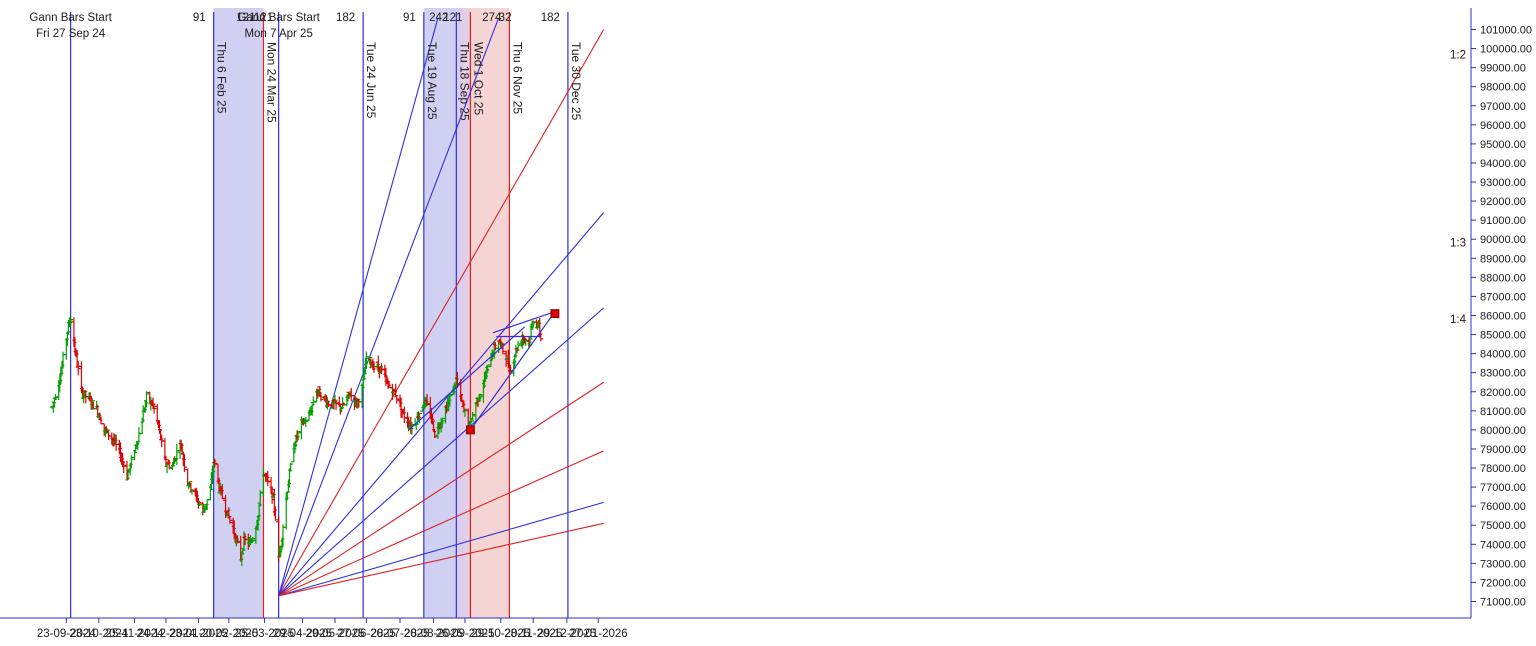 The width and height of the screenshot is (1536, 646). What do you see at coordinates (1503, 355) in the screenshot?
I see `y-tick-label: 84000.00` at bounding box center [1503, 355].